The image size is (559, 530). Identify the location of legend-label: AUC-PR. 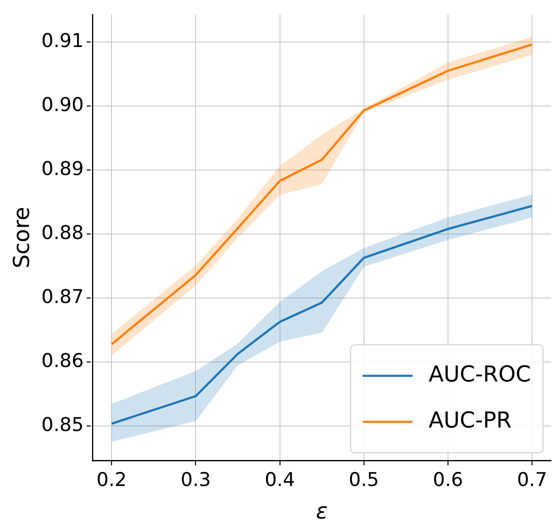
(470, 421).